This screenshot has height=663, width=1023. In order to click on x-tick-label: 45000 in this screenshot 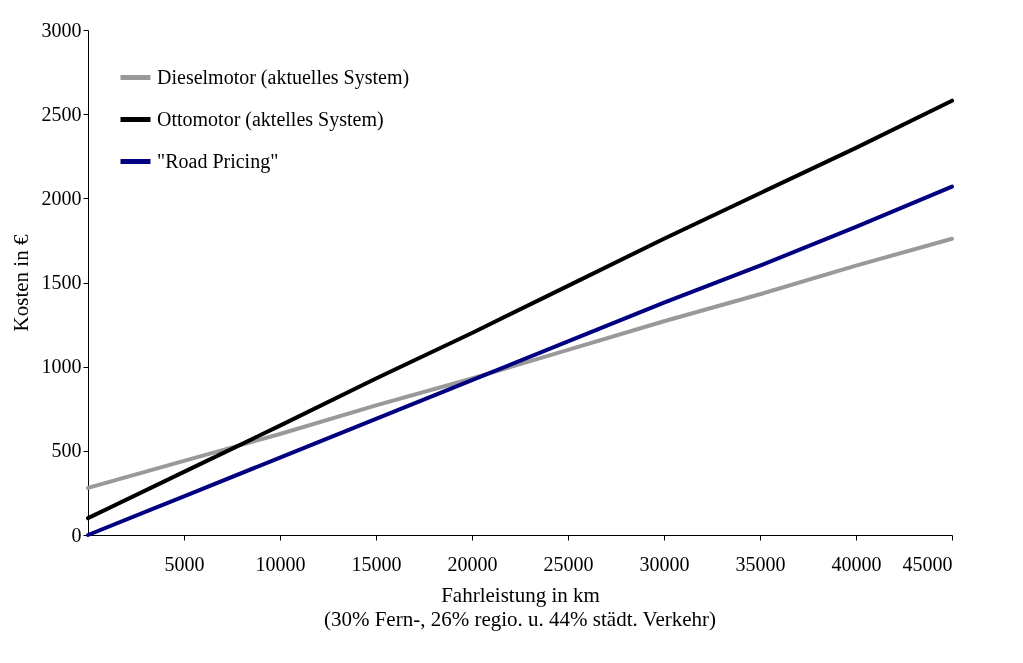, I will do `click(927, 563)`.